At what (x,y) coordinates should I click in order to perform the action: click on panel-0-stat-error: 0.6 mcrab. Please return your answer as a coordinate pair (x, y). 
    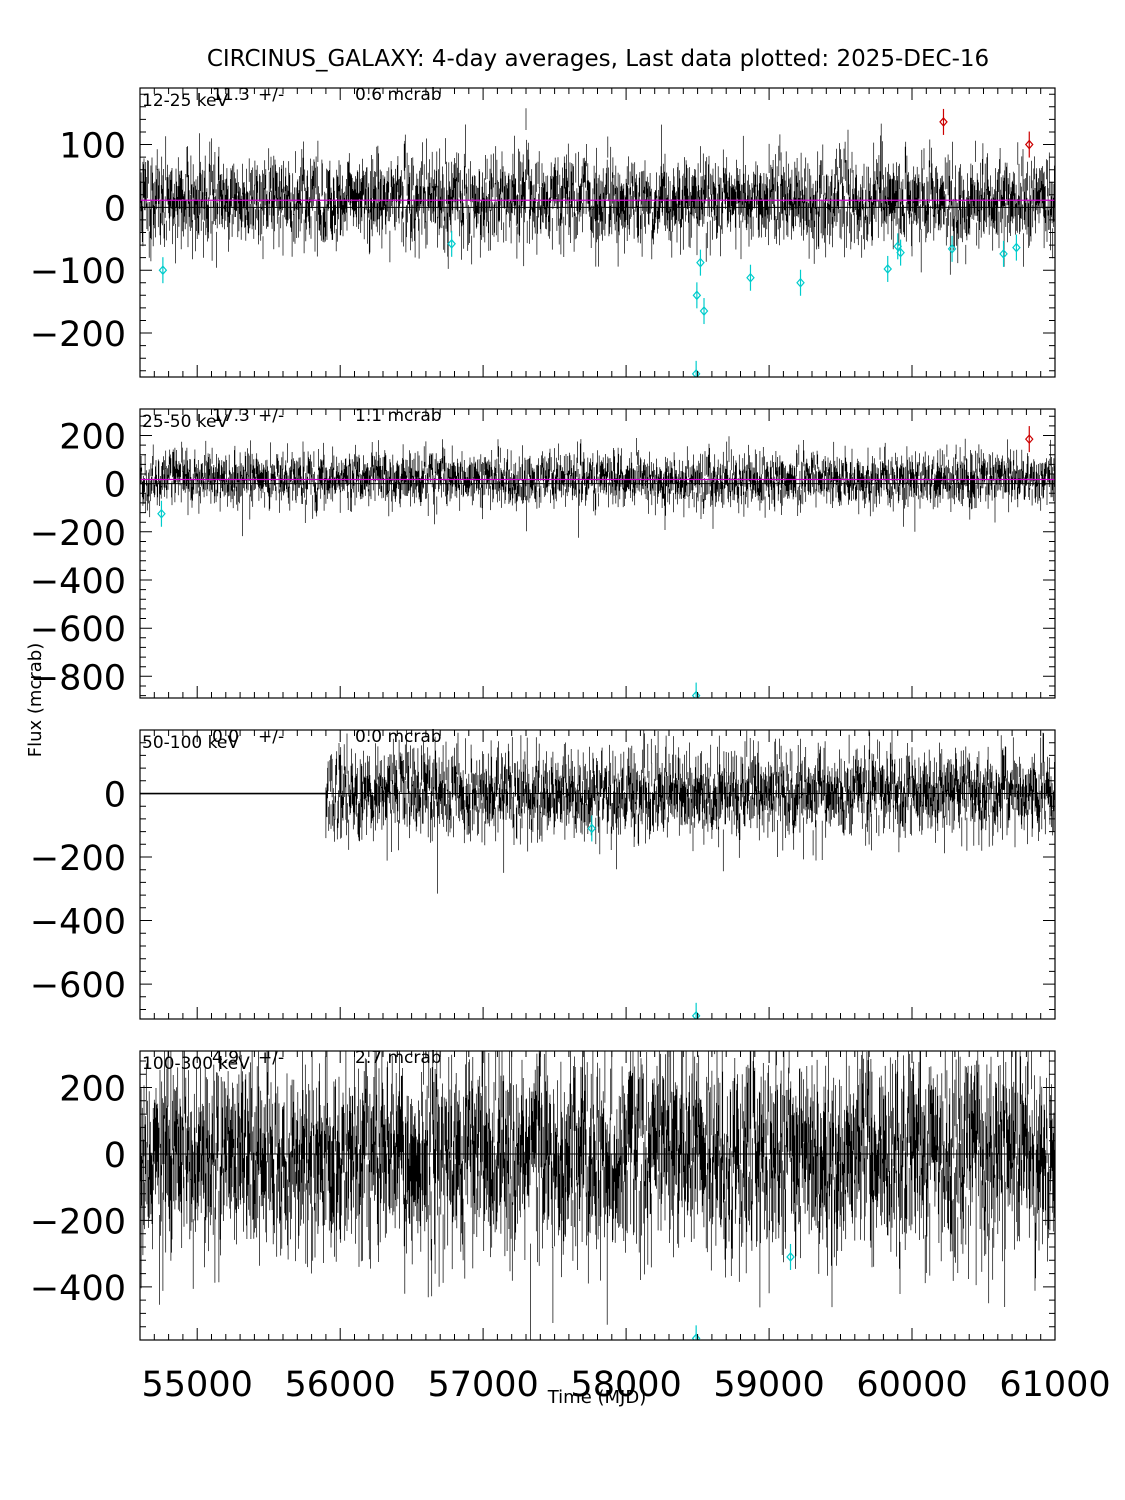
    Looking at the image, I should click on (398, 95).